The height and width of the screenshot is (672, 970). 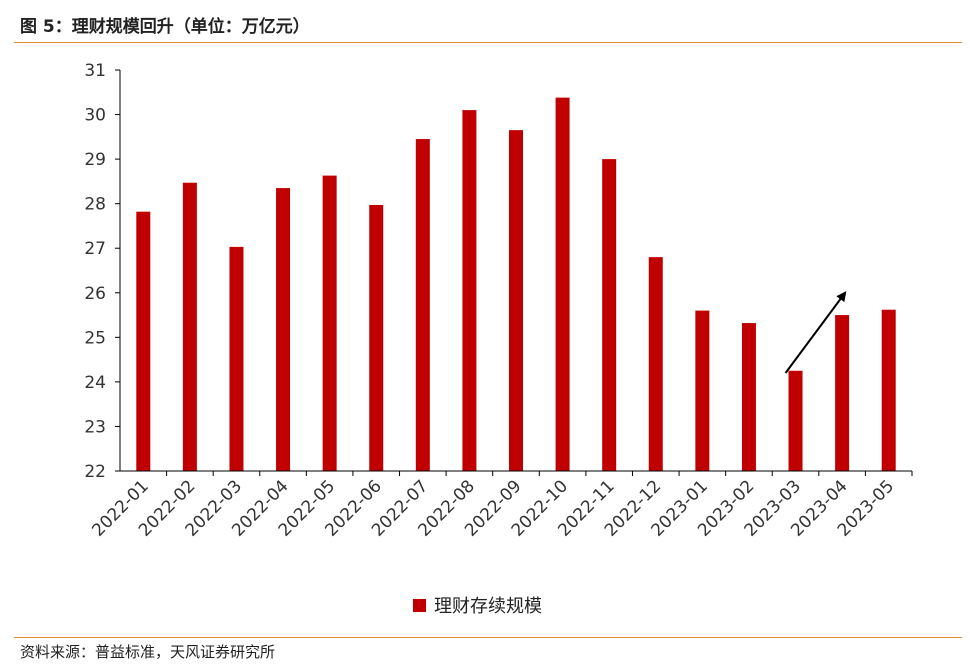 I want to click on y-tick-label: 26, so click(x=95, y=294).